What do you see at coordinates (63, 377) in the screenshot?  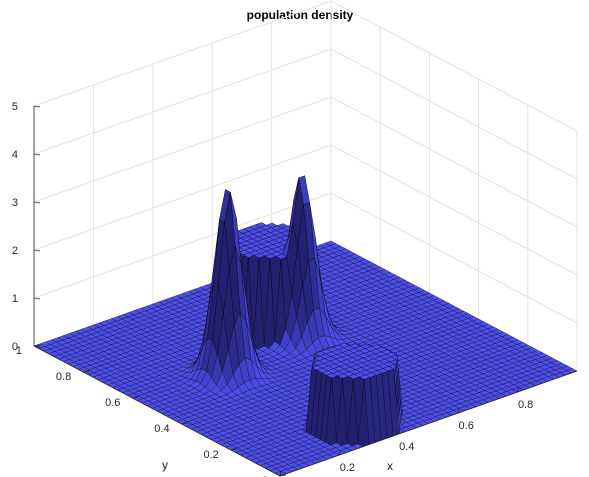 I see `y-tick-label: 0.8` at bounding box center [63, 377].